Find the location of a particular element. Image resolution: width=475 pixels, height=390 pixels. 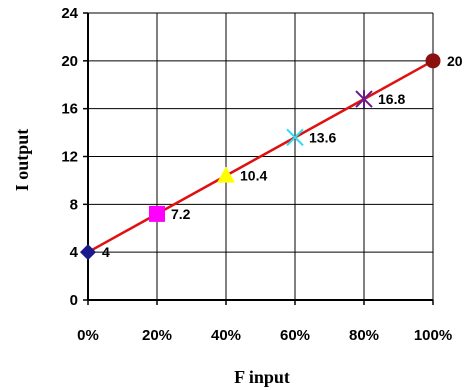

y-tick-label: 4 is located at coordinates (74, 252).